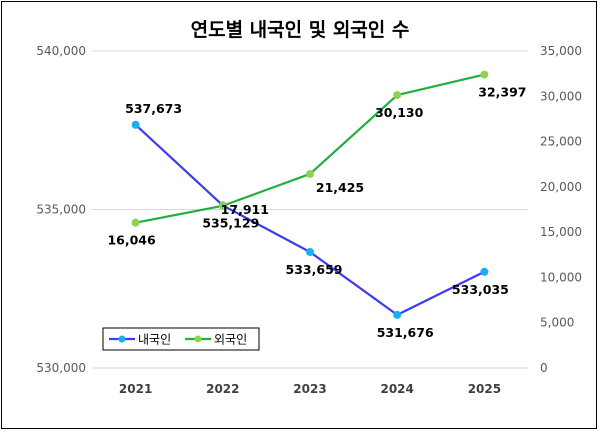  What do you see at coordinates (131, 240) in the screenshot?
I see `data-label-foreign: 16,046` at bounding box center [131, 240].